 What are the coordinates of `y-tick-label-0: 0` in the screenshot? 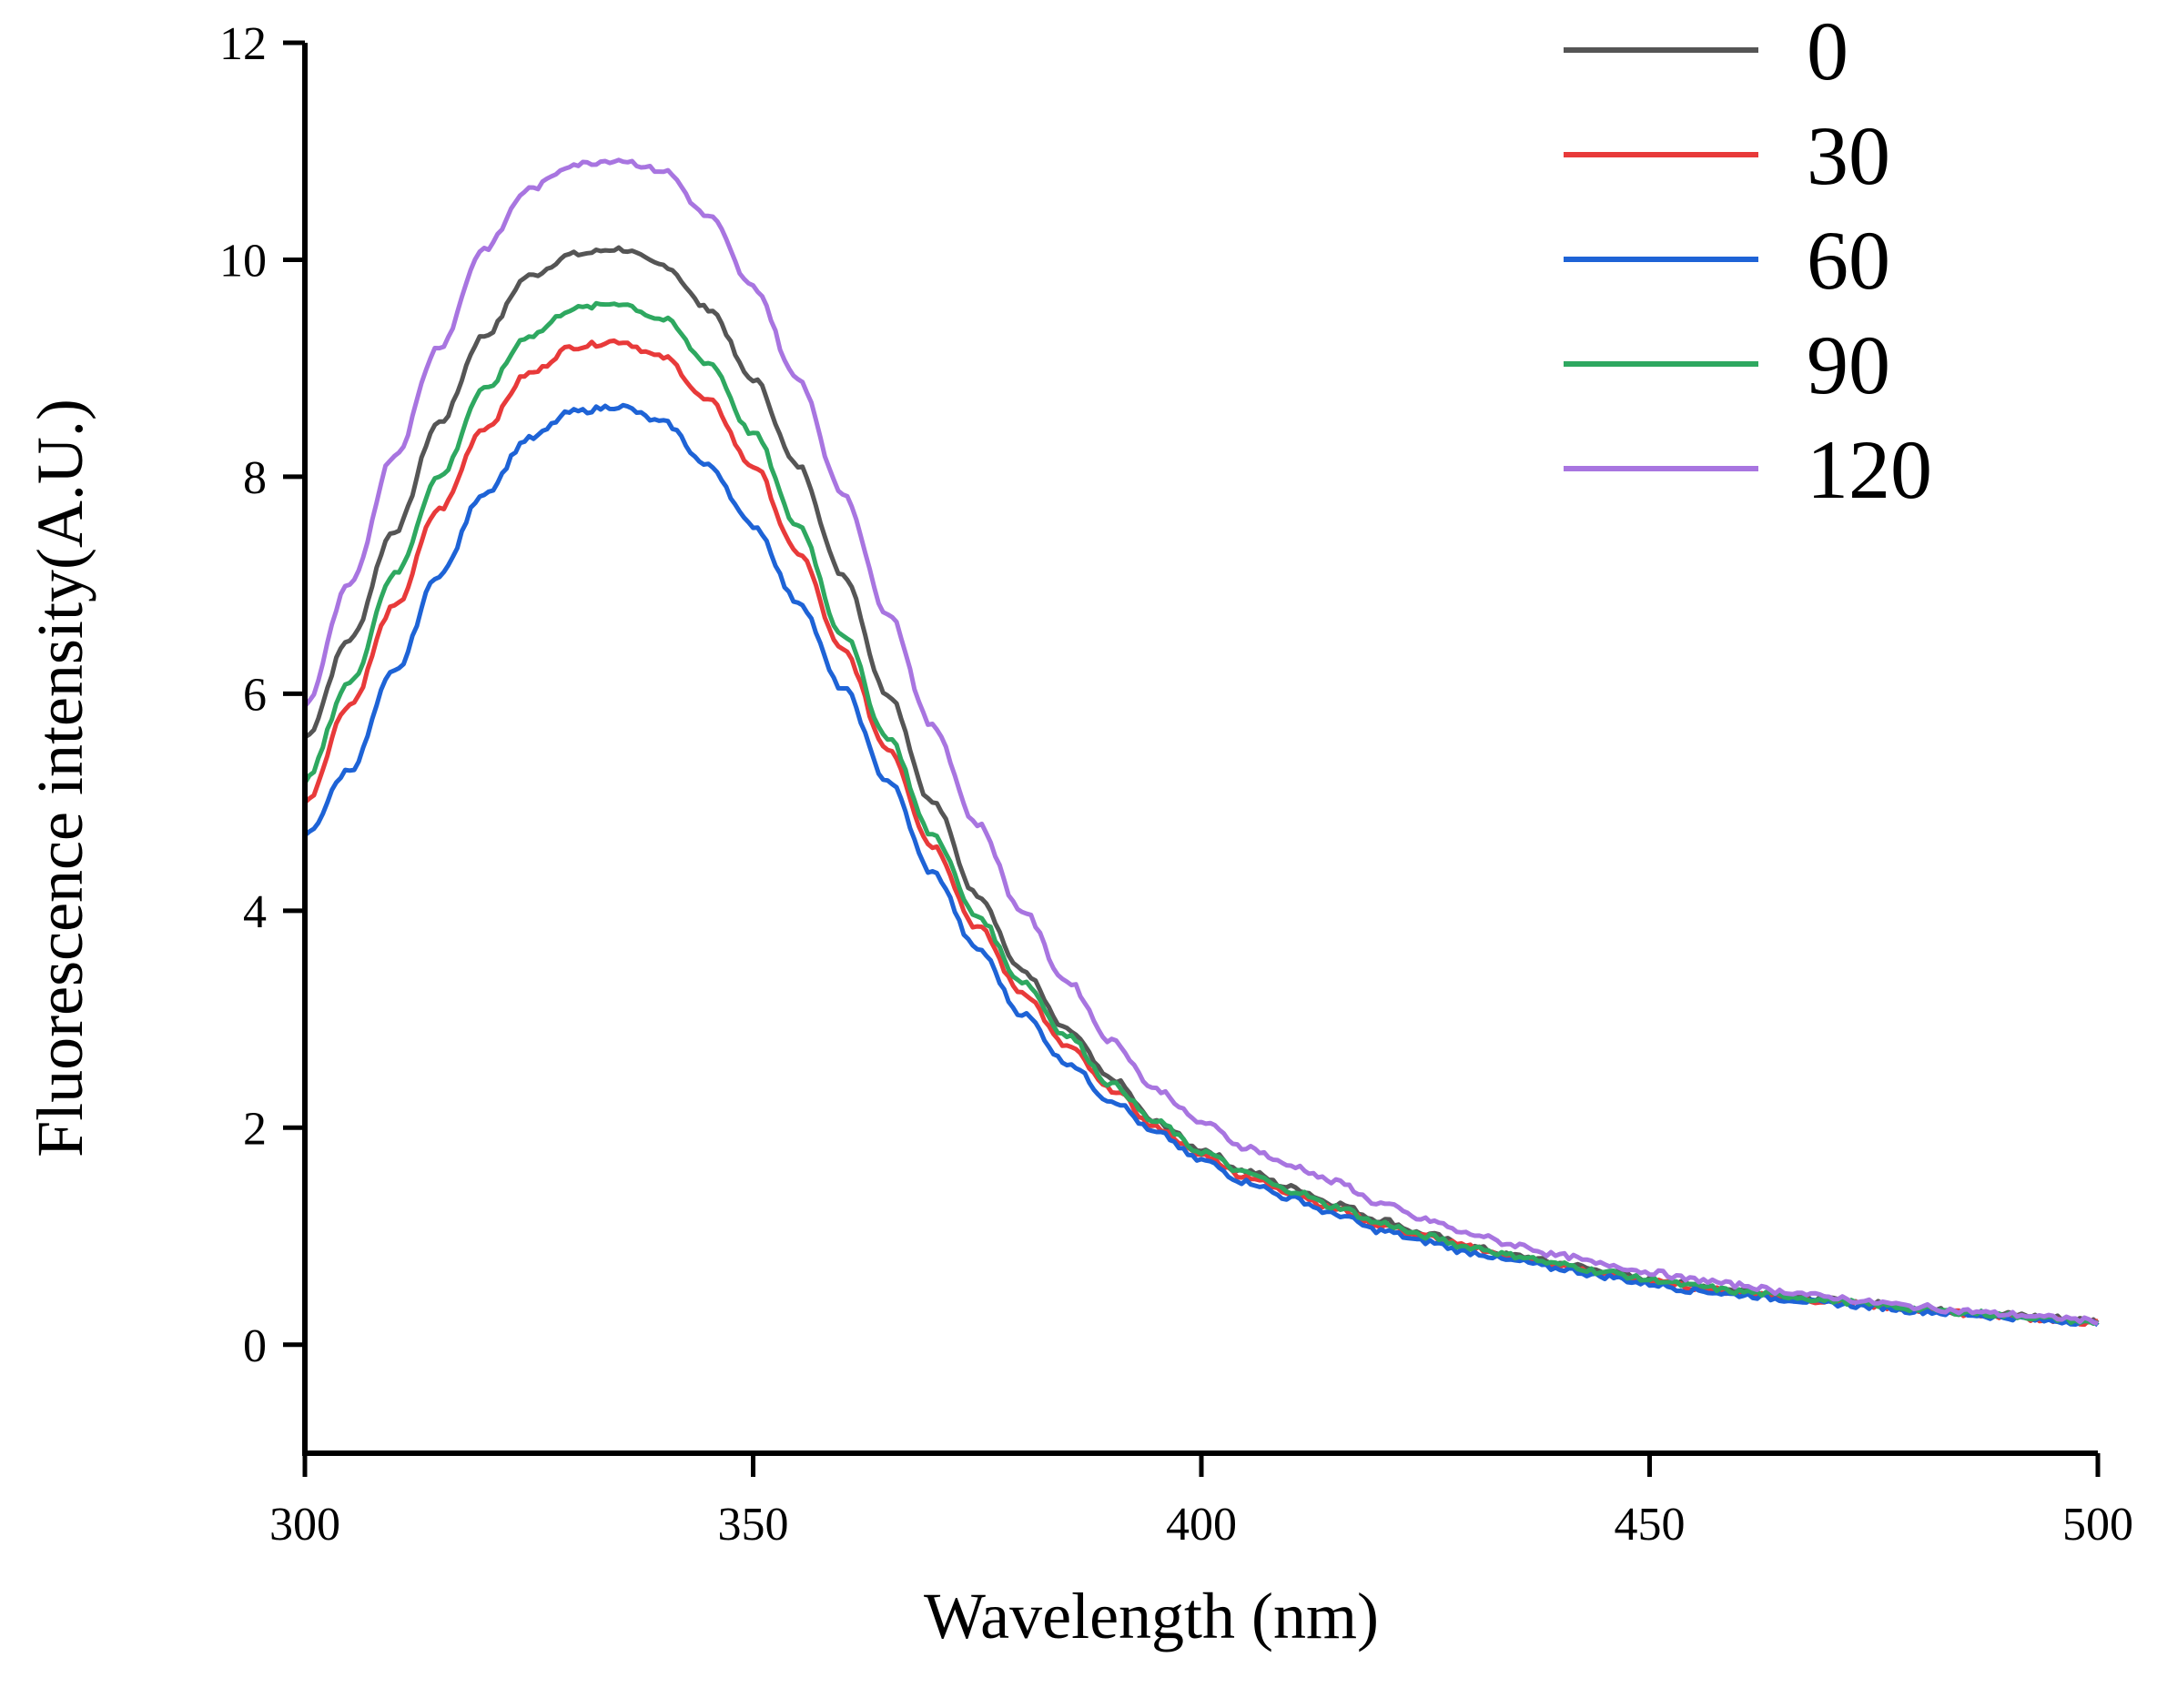 It's located at (255, 1346).